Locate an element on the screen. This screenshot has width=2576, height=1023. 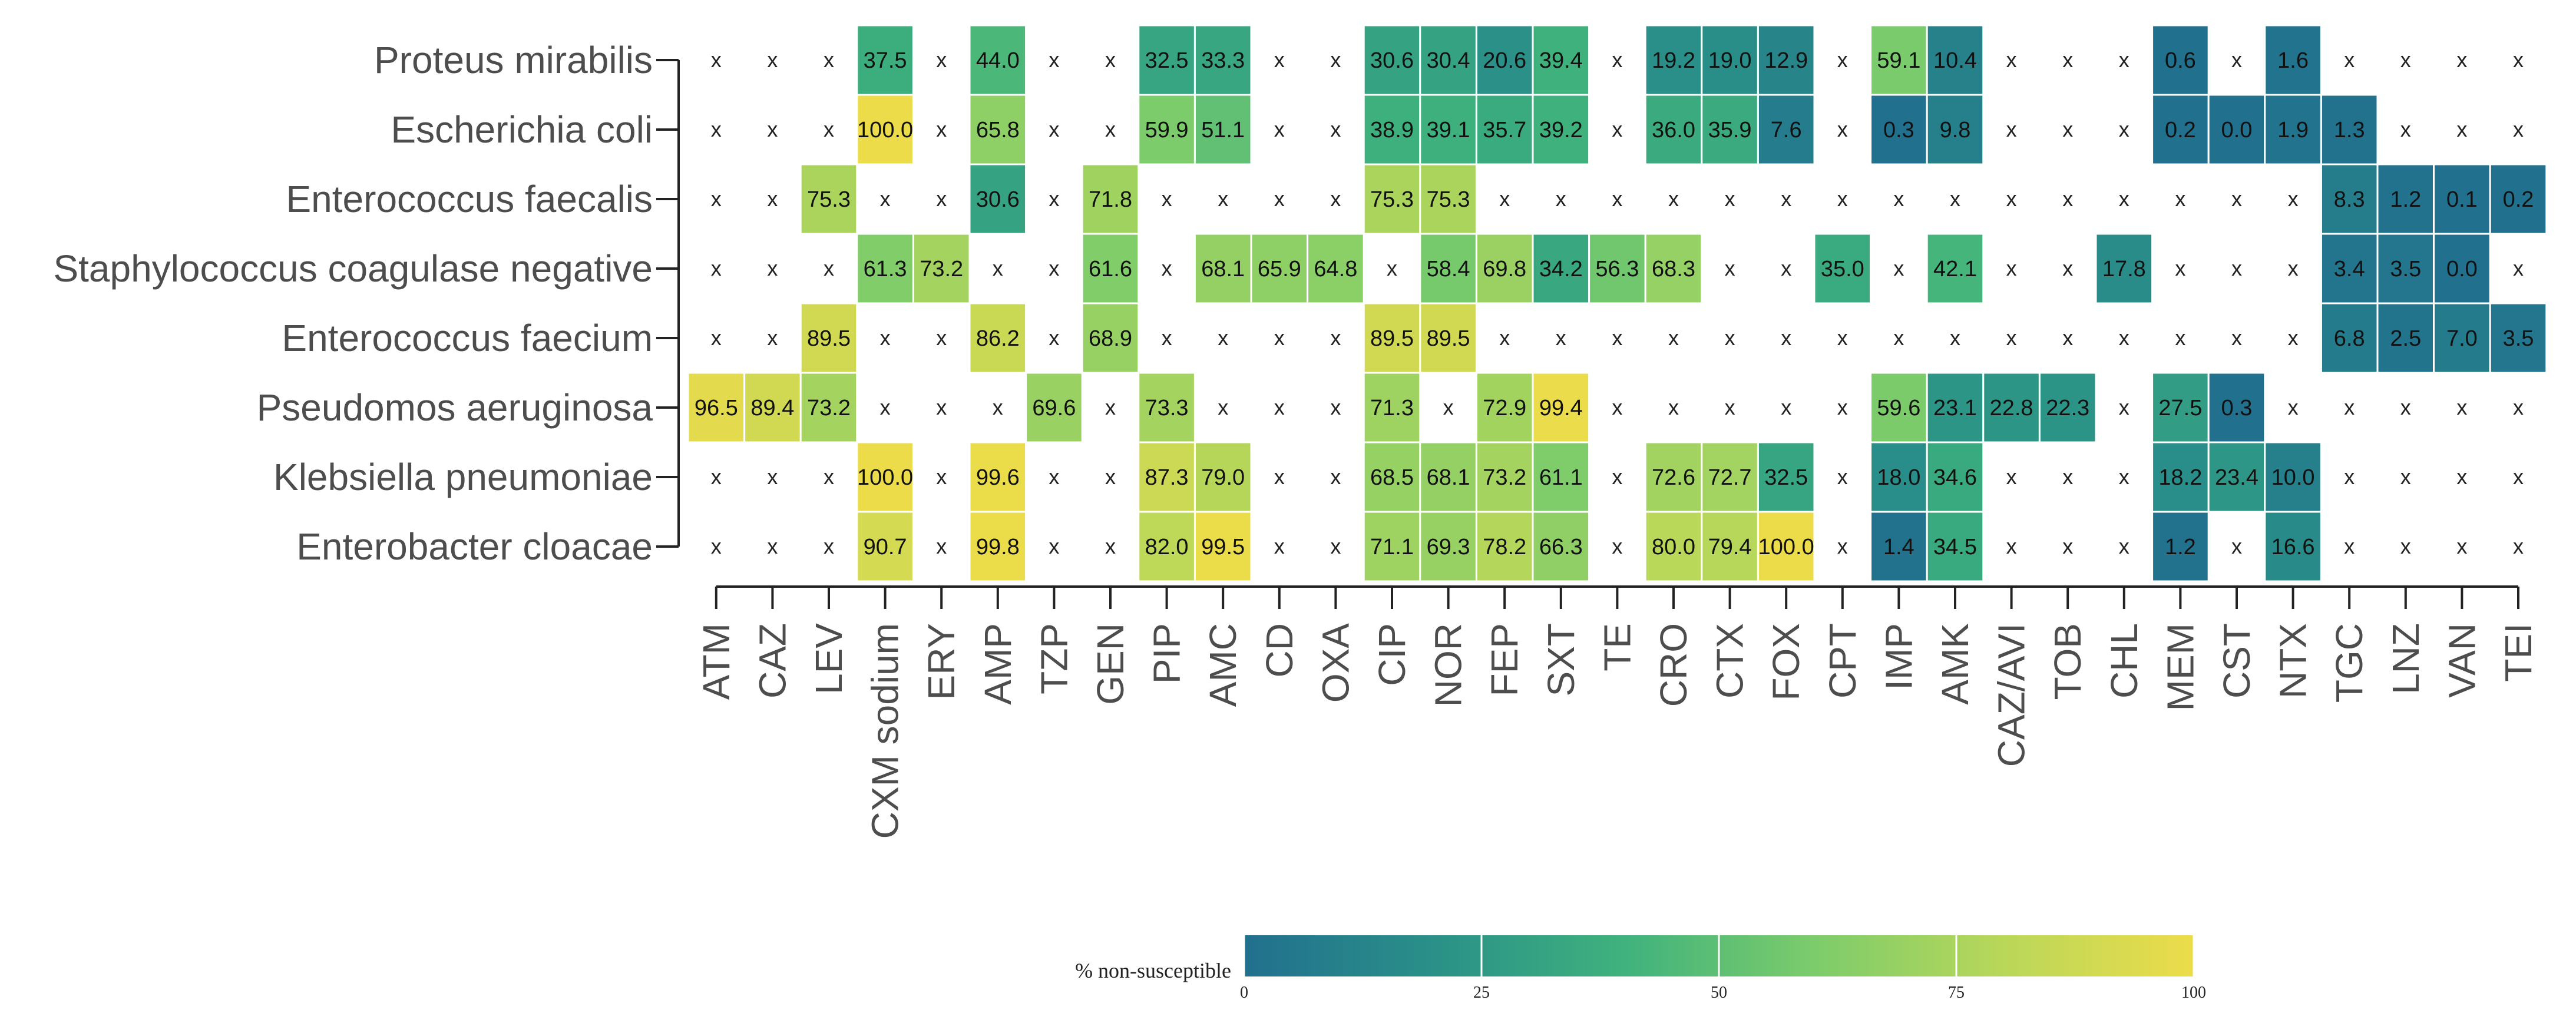
na-marker-enterococcus-faecalis-fep: x is located at coordinates (1504, 199).